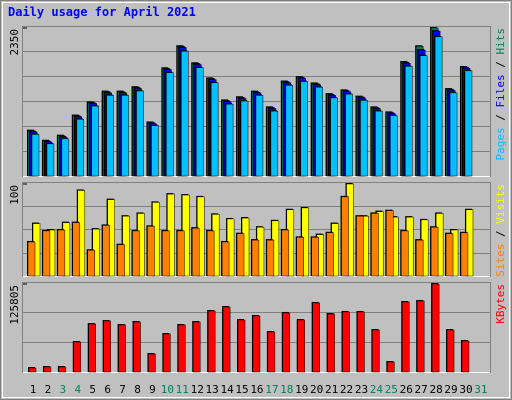  What do you see at coordinates (102, 12) in the screenshot?
I see `chart-title: Daily usage for April 2021` at bounding box center [102, 12].